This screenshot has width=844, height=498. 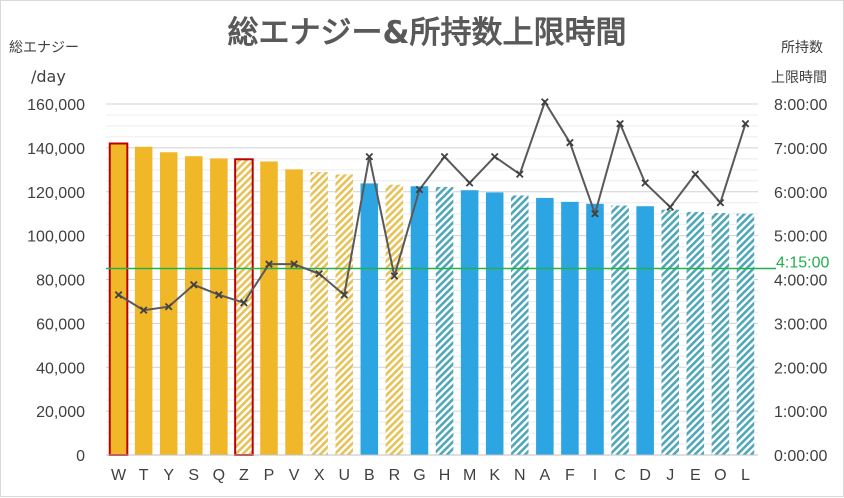 I want to click on right-axis-label-line2: 上限時間, so click(x=799, y=78).